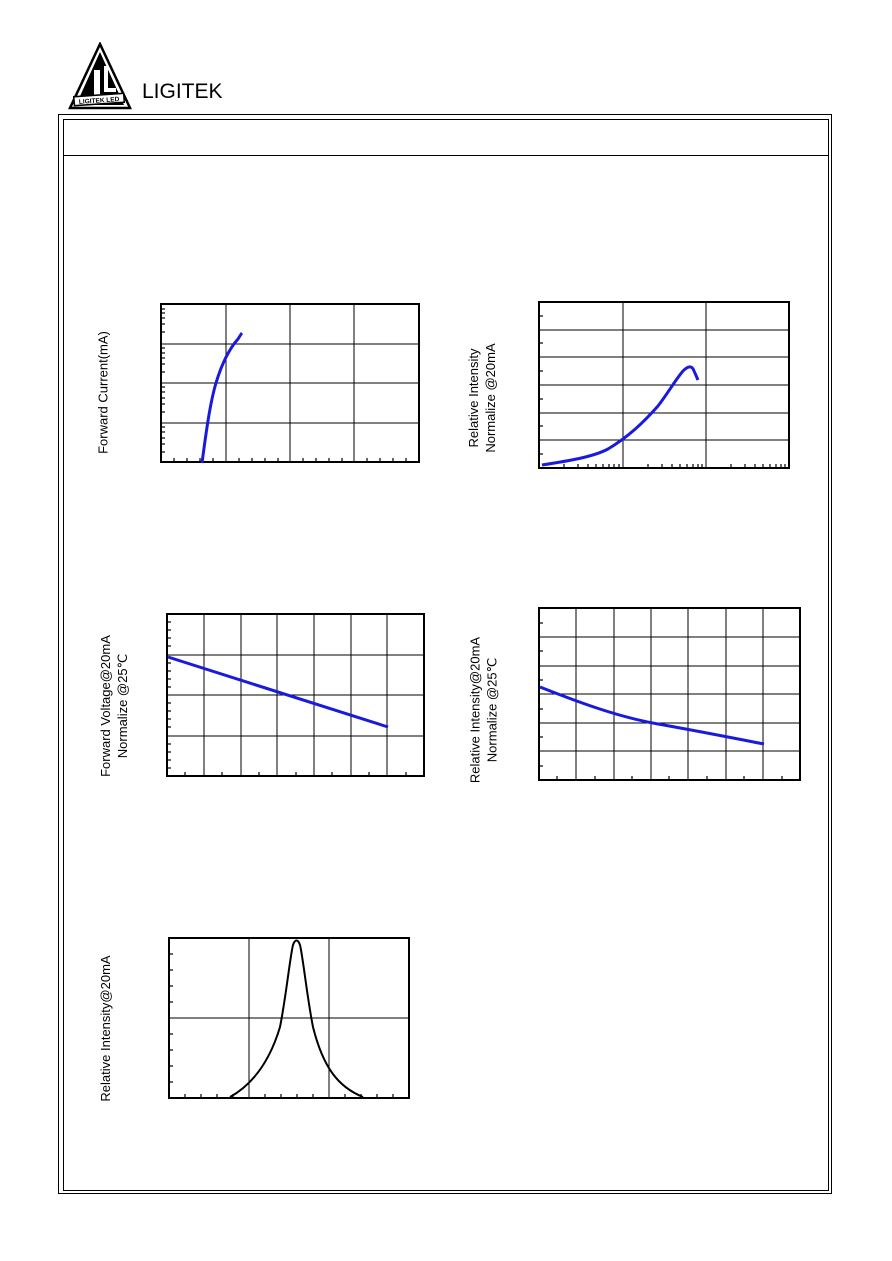 Image resolution: width=892 pixels, height=1261 pixels. Describe the element at coordinates (99, 101) in the screenshot. I see `logo-text: LIGITEK LED` at that location.